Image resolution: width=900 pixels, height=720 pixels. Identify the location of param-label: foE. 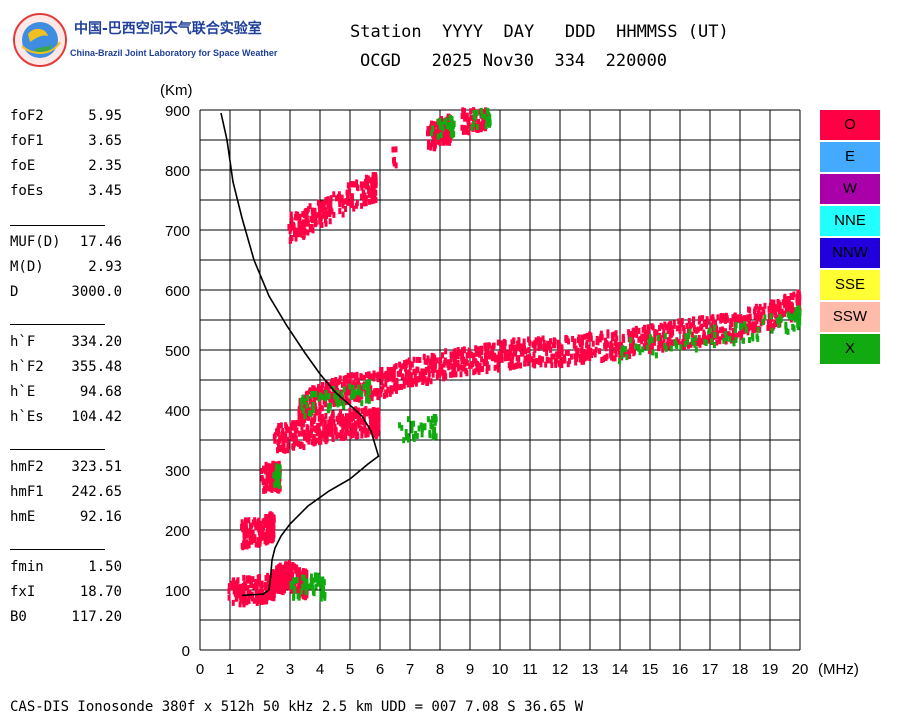
(23, 166).